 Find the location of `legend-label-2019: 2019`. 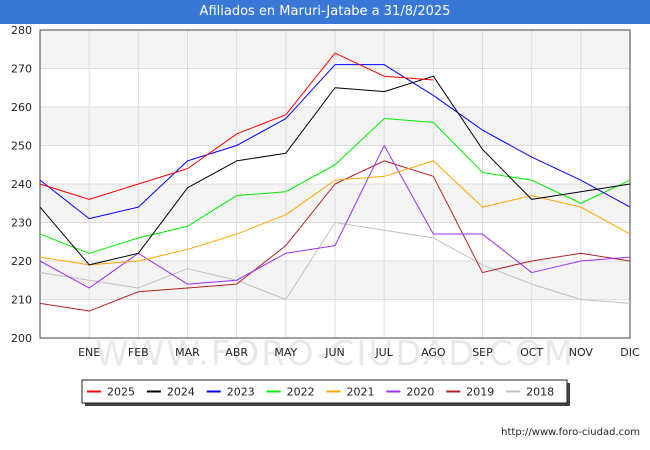

legend-label-2019: 2019 is located at coordinates (480, 392).